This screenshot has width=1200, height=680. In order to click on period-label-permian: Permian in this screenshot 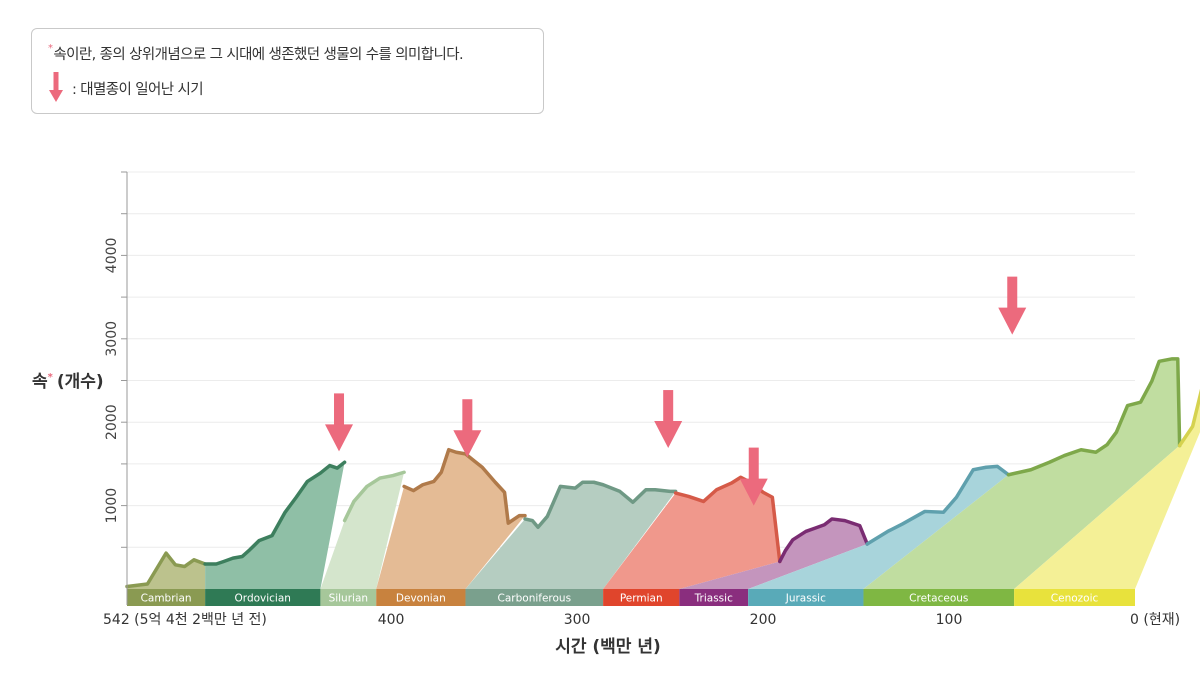, I will do `click(641, 599)`.